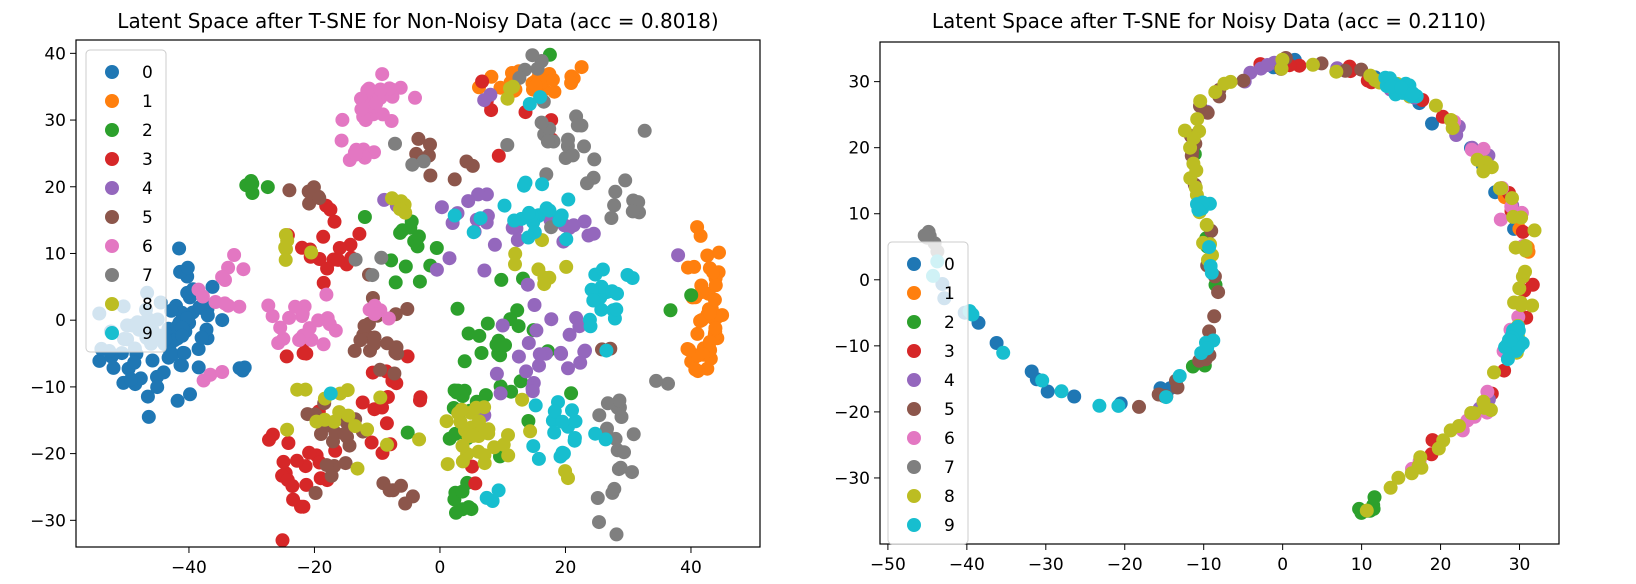 The image size is (1636, 584). I want to click on legend-label: 6, so click(949, 439).